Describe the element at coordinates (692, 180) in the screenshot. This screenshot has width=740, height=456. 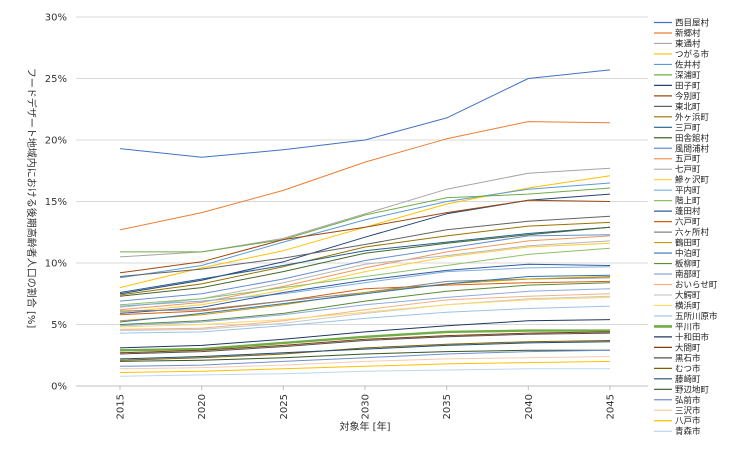
I see `legend-label: 鰺ヶ沢町` at that location.